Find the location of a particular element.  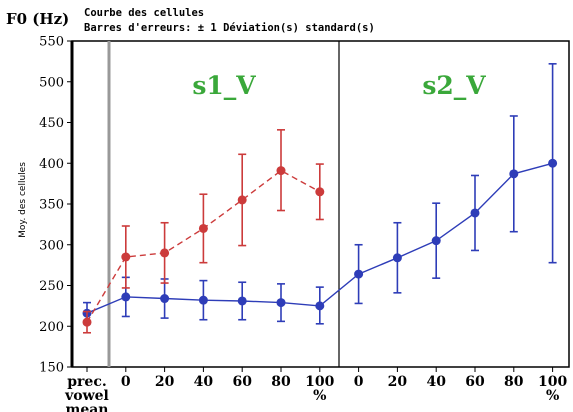

y-tick-label: 500 is located at coordinates (51, 82).